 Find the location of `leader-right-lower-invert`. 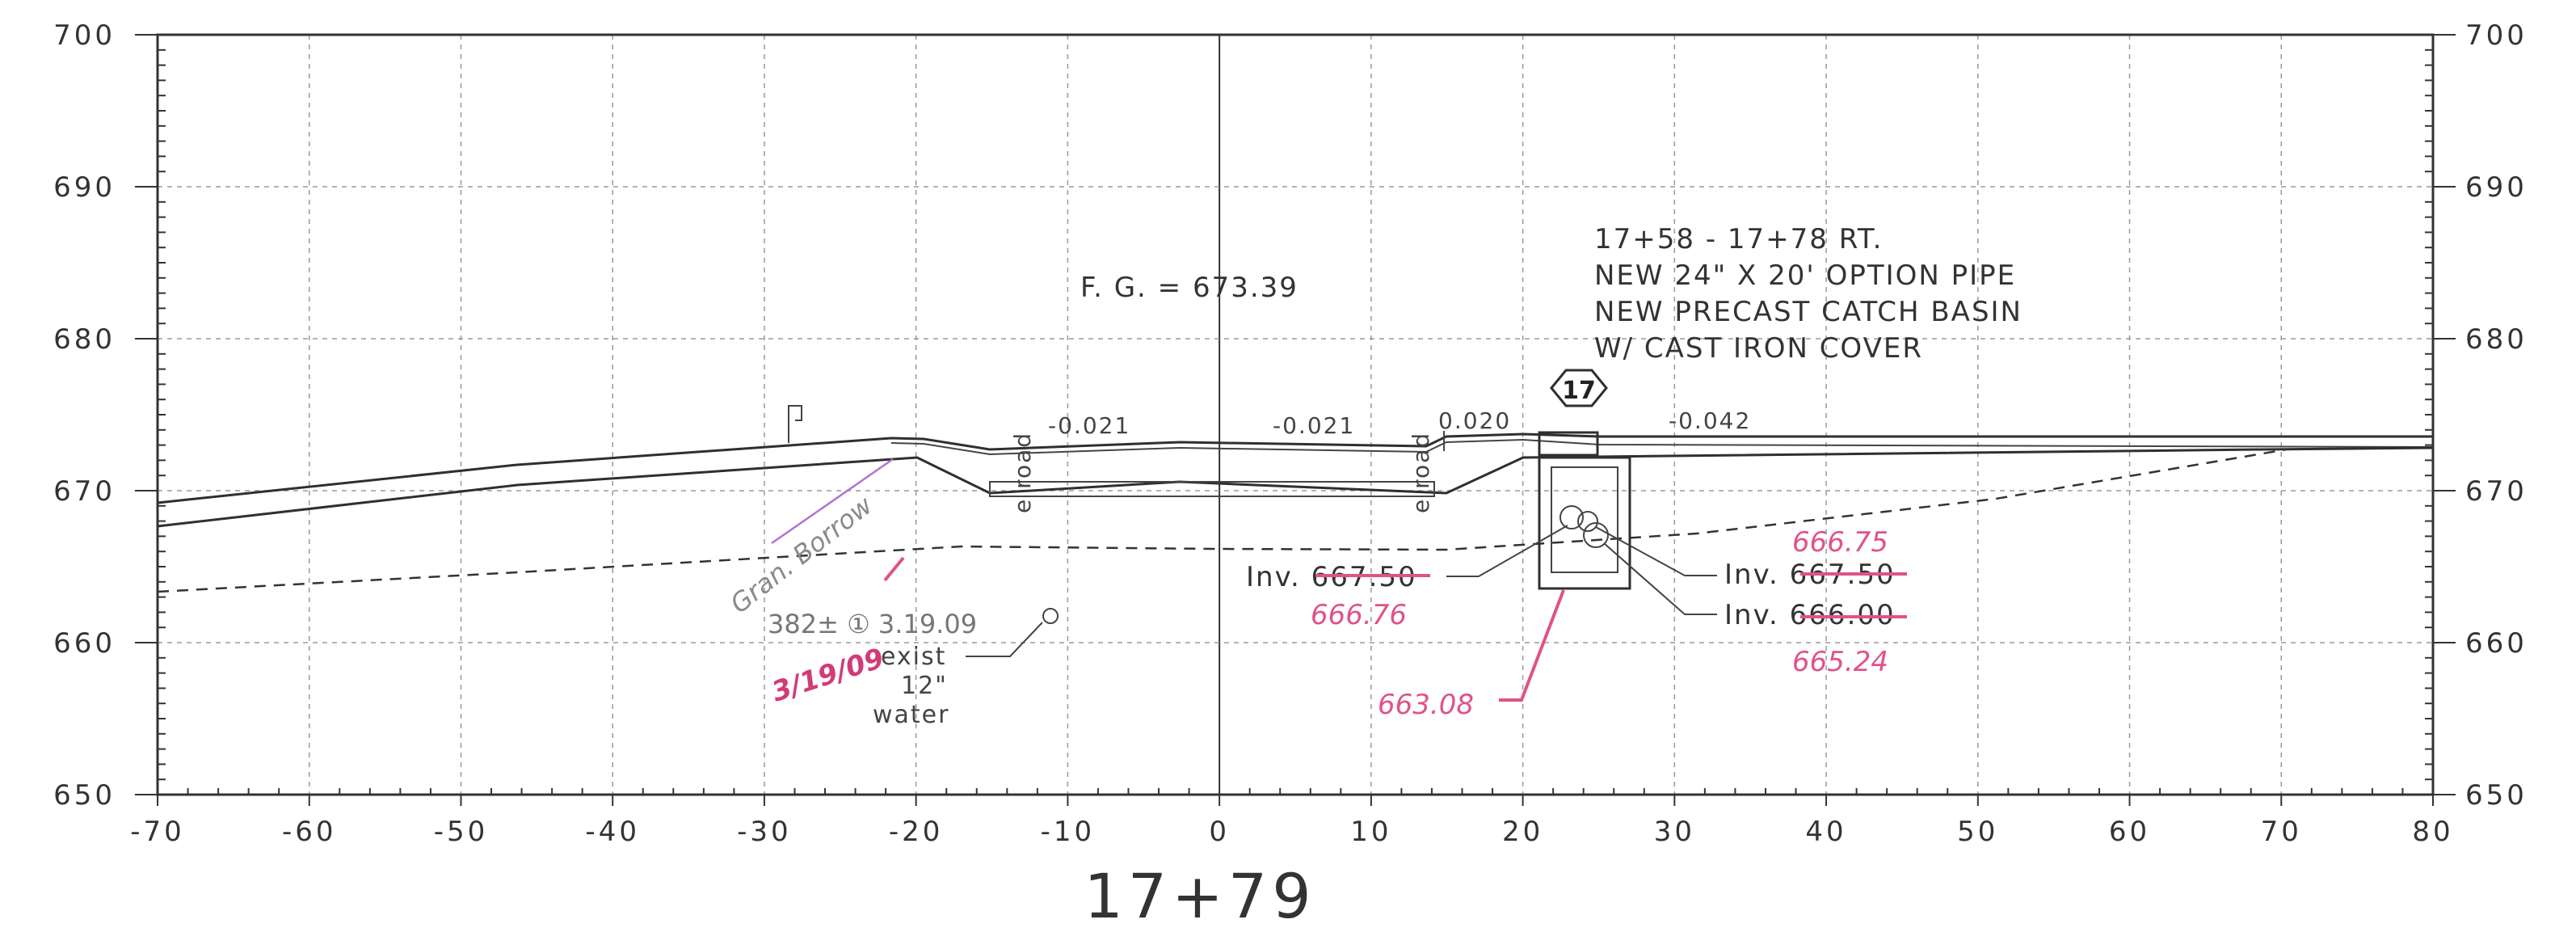

leader-right-lower-invert is located at coordinates (1660, 578).